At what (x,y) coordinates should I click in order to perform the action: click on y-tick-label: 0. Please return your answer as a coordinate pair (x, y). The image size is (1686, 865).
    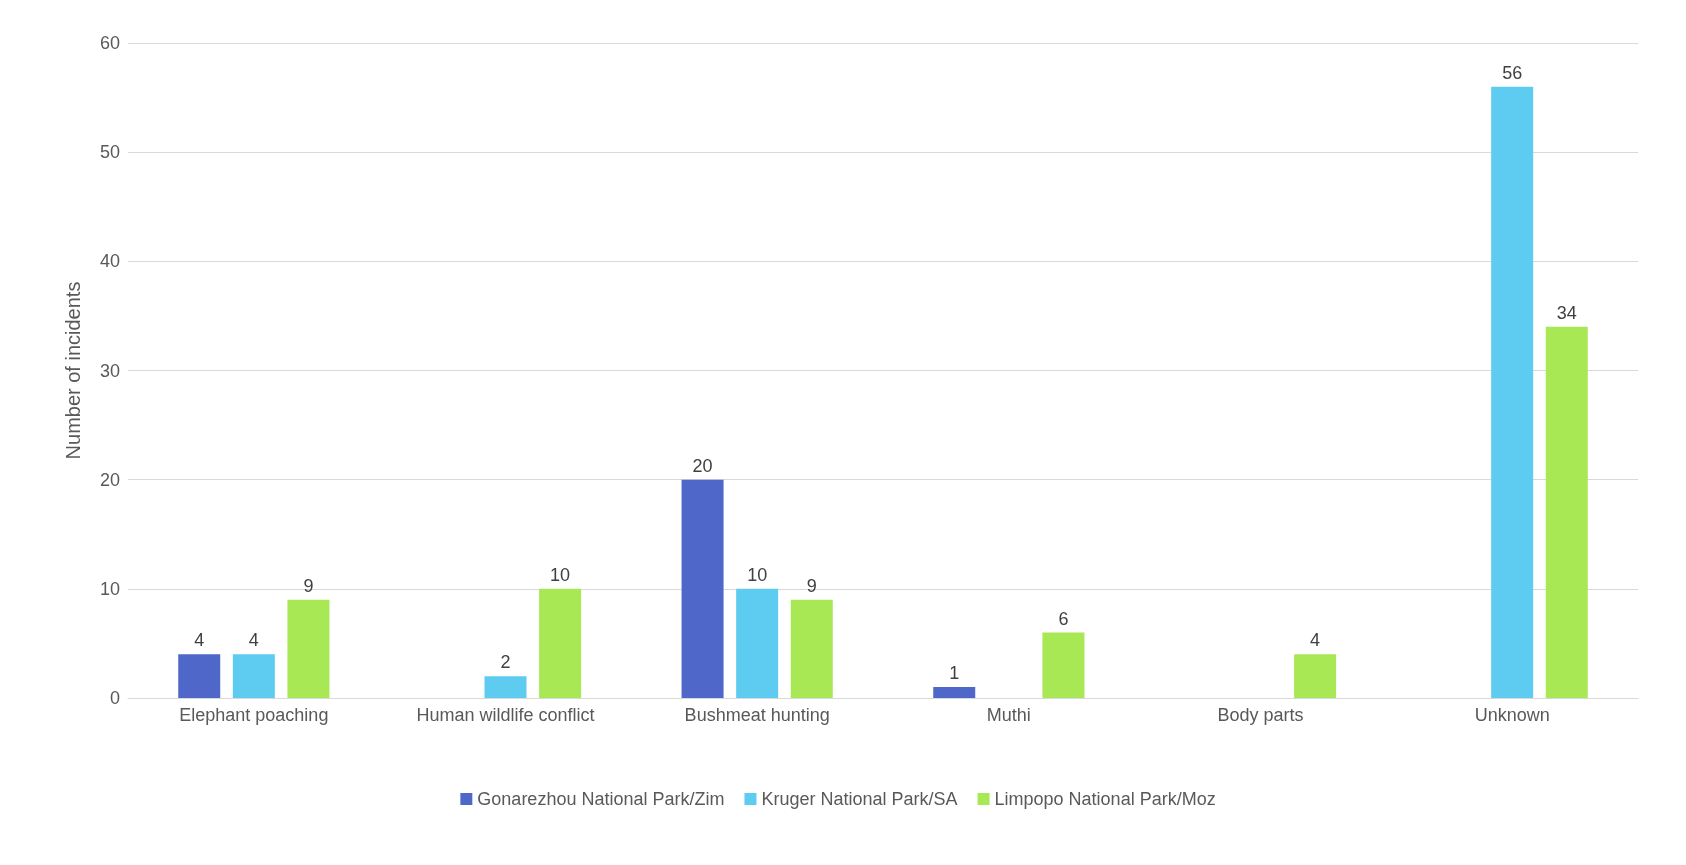
    Looking at the image, I should click on (114, 698).